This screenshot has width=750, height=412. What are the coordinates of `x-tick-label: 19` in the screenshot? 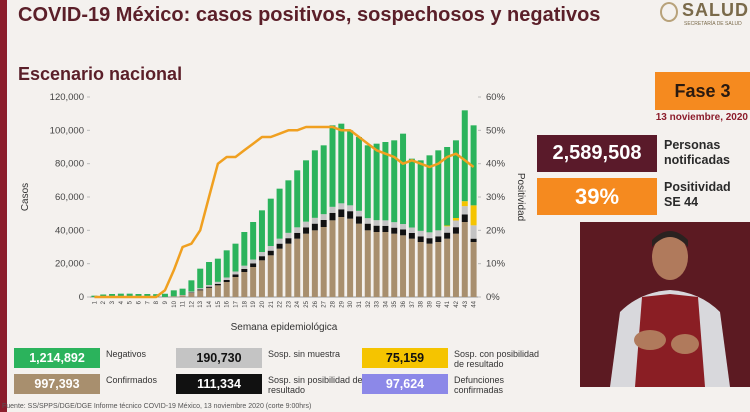 It's located at (254, 303).